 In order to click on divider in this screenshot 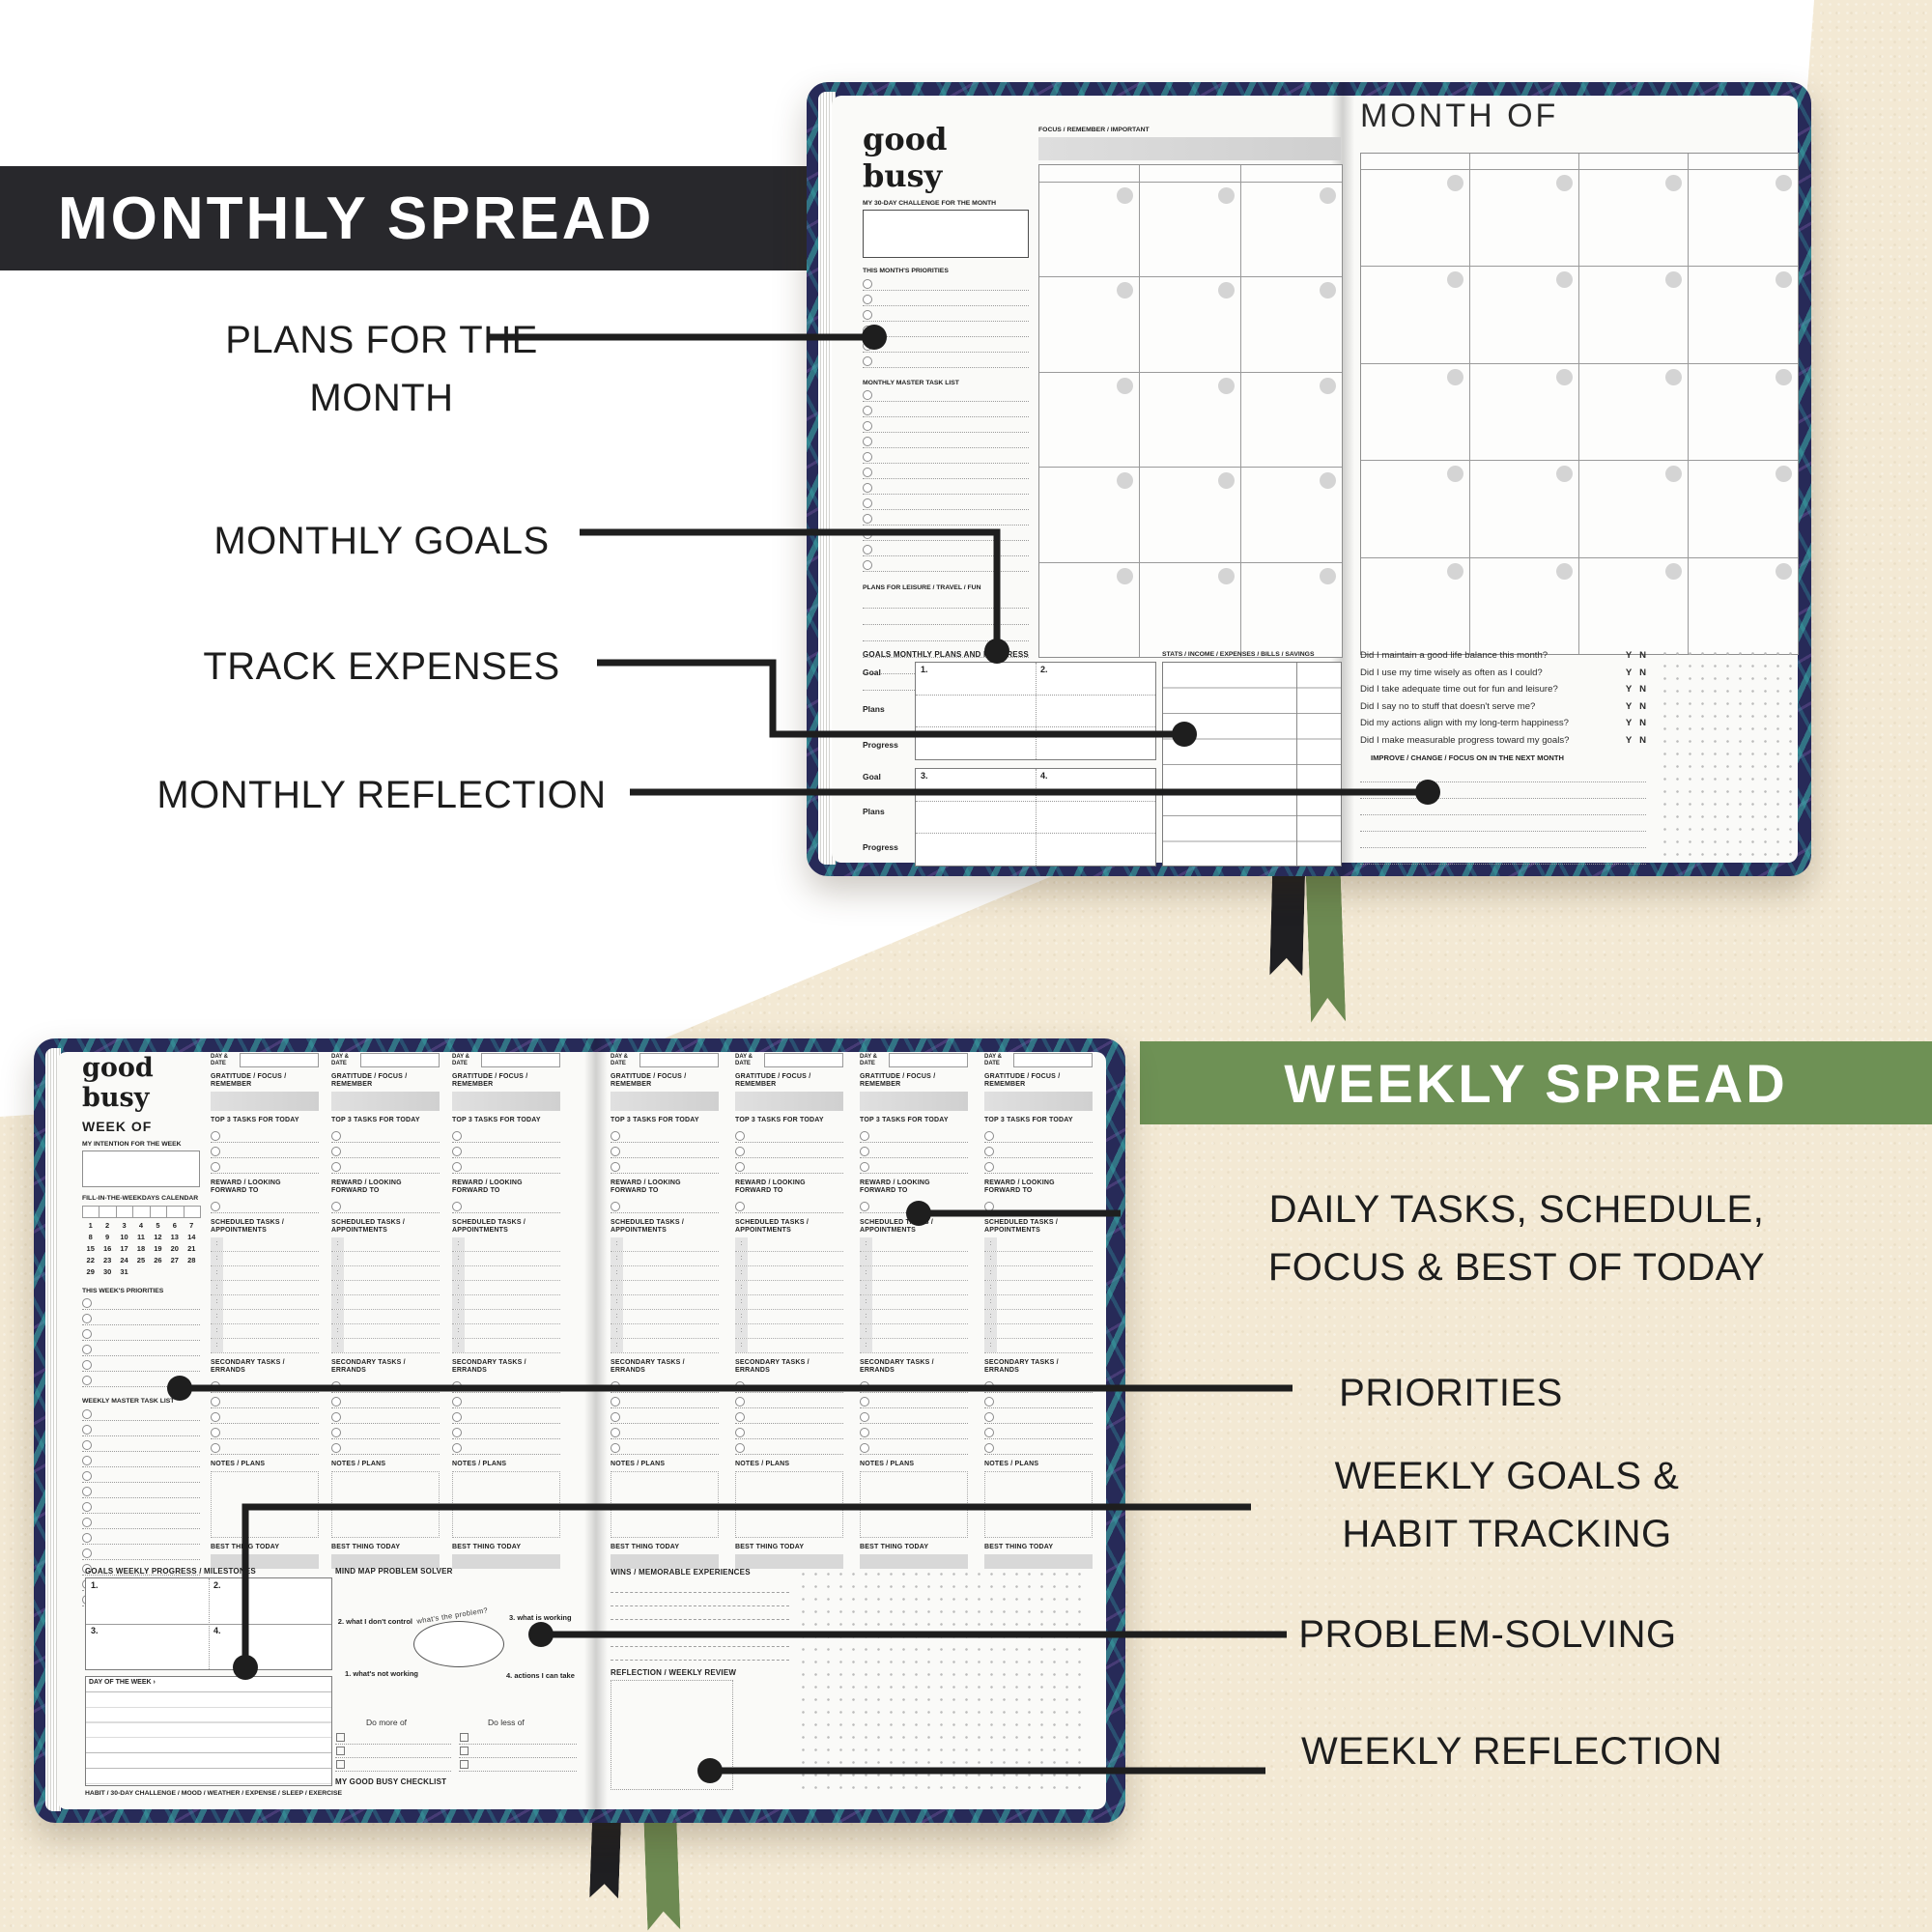, I will do `click(1036, 711)`.